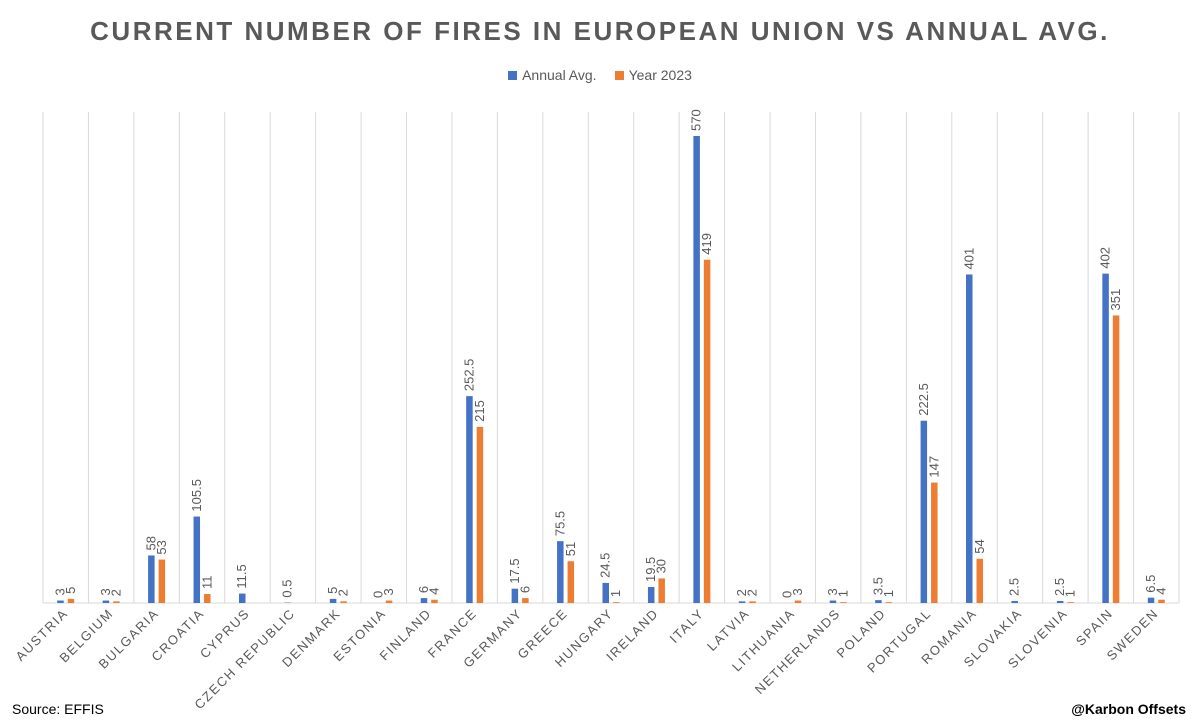 The width and height of the screenshot is (1200, 727). What do you see at coordinates (71, 600) in the screenshot?
I see `bar-year-2023-austria` at bounding box center [71, 600].